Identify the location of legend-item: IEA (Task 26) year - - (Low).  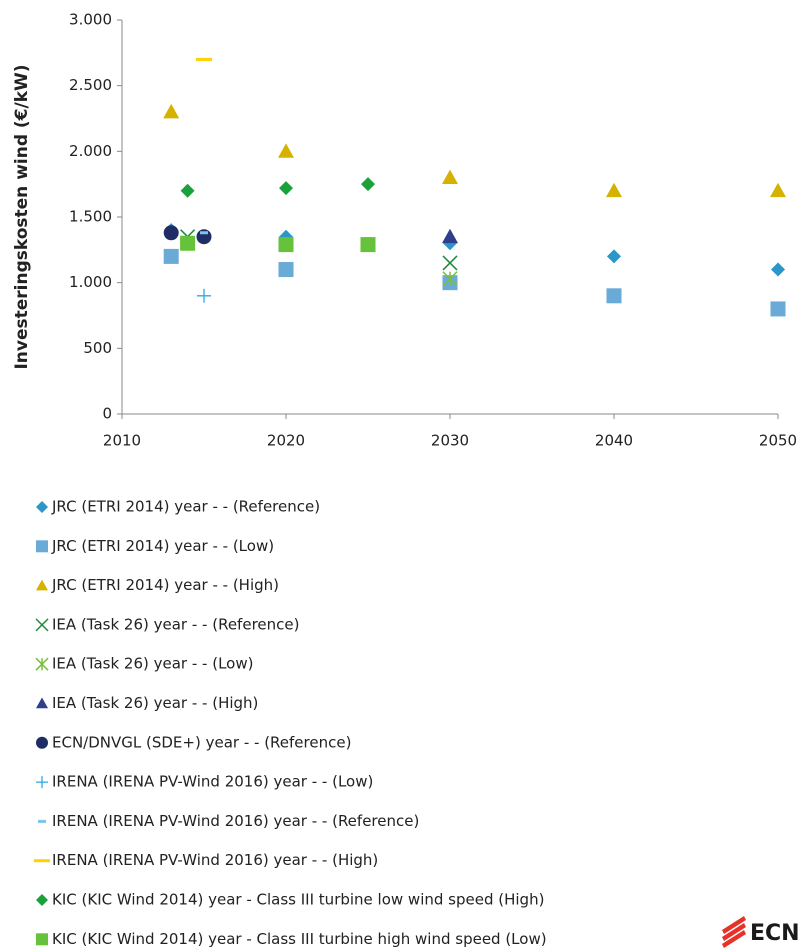
(144, 664).